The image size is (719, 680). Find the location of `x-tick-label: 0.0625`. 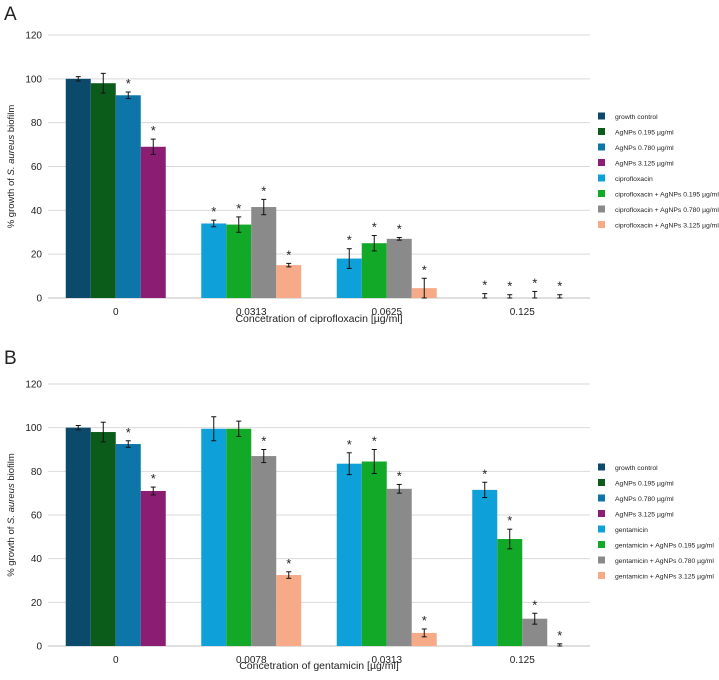

x-tick-label: 0.0625 is located at coordinates (386, 312).